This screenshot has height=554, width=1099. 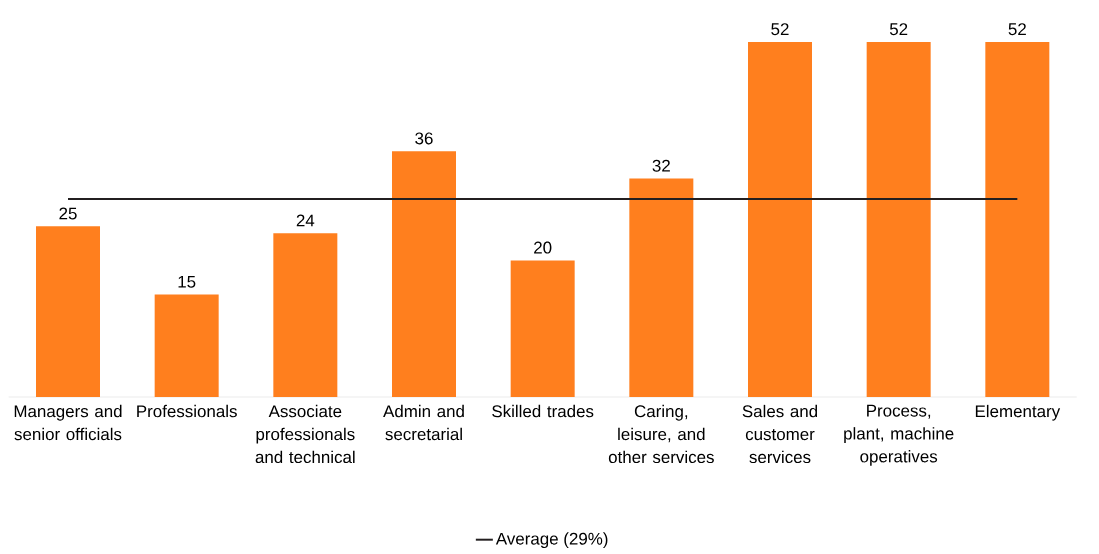 I want to click on x-tick-label: Elementary, so click(x=1018, y=412).